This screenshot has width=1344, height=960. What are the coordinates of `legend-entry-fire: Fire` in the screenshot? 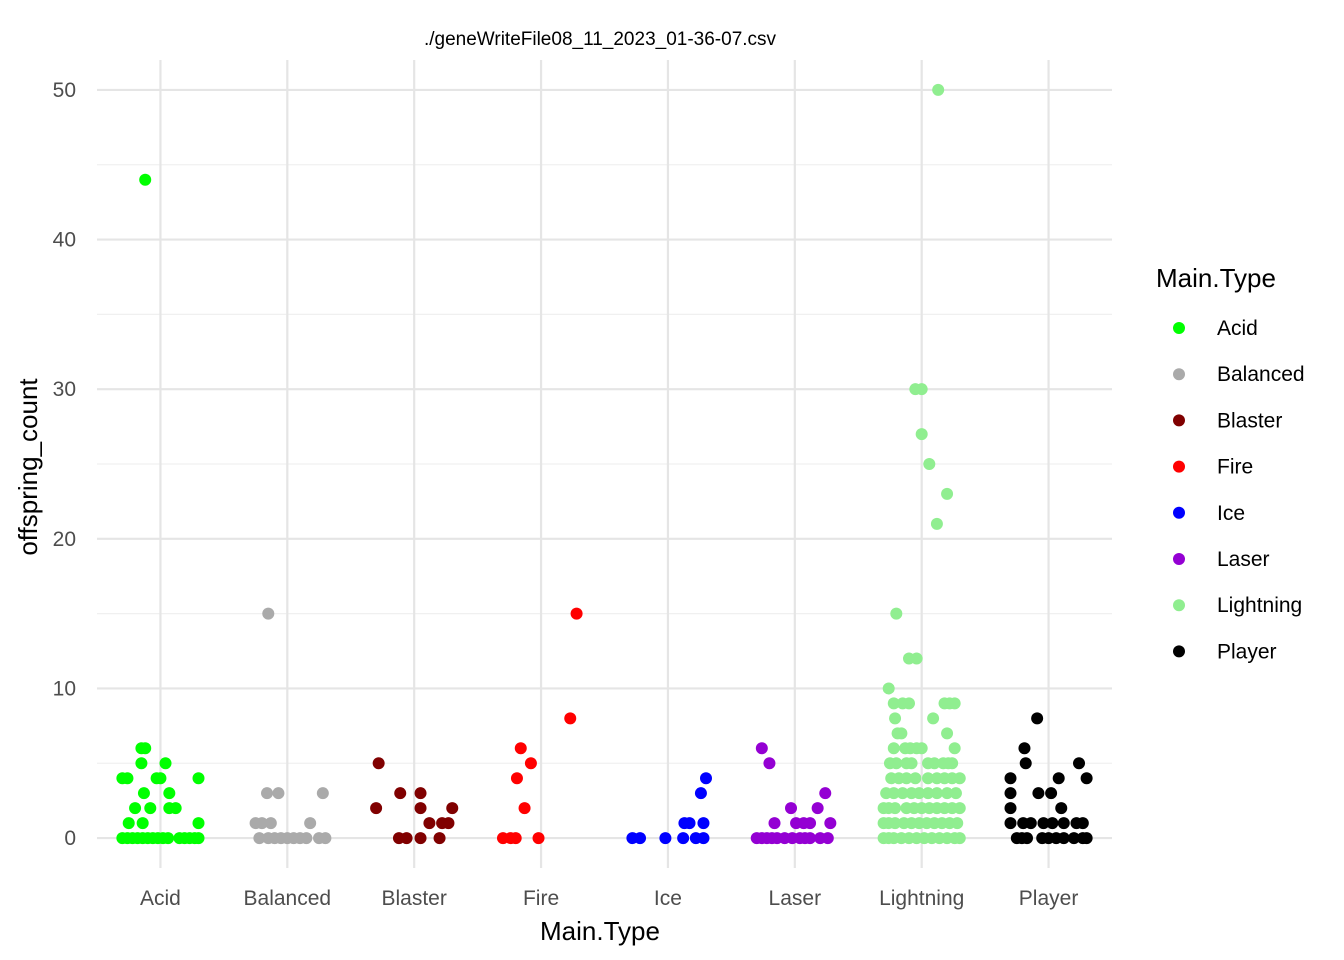 It's located at (1213, 467).